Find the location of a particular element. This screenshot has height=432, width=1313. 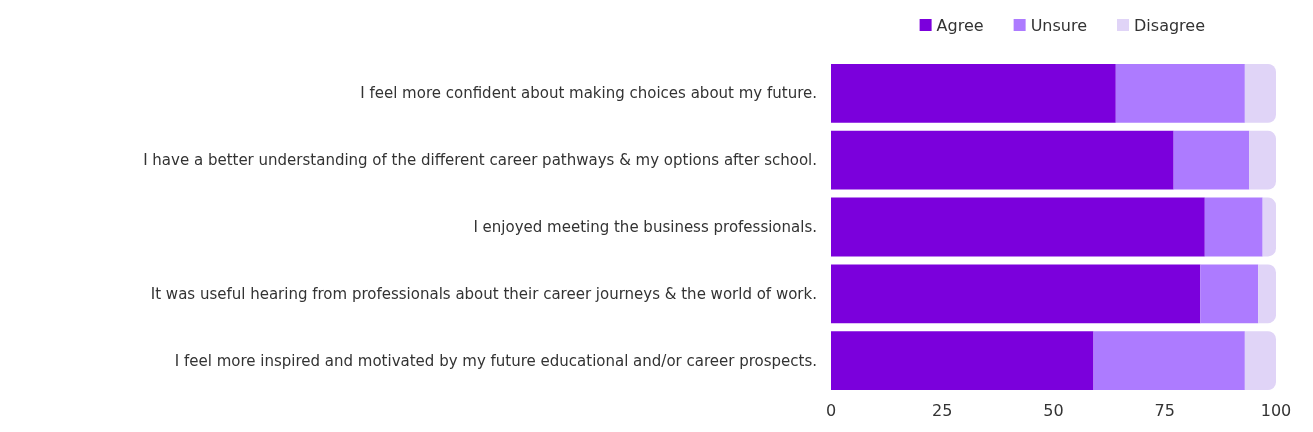

y-tick-label: I feel more inspired and motivated by my future educational and/or career prospects. is located at coordinates (495, 360).